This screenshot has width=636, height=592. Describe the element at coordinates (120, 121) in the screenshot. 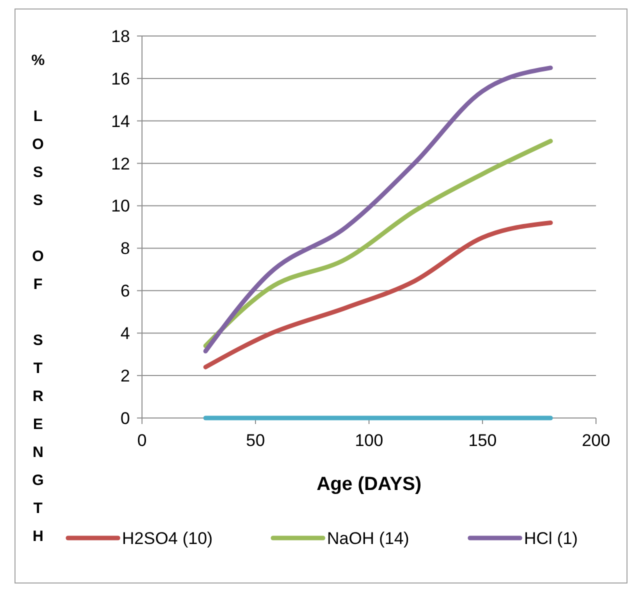

I see `y-tick-label: 14` at that location.